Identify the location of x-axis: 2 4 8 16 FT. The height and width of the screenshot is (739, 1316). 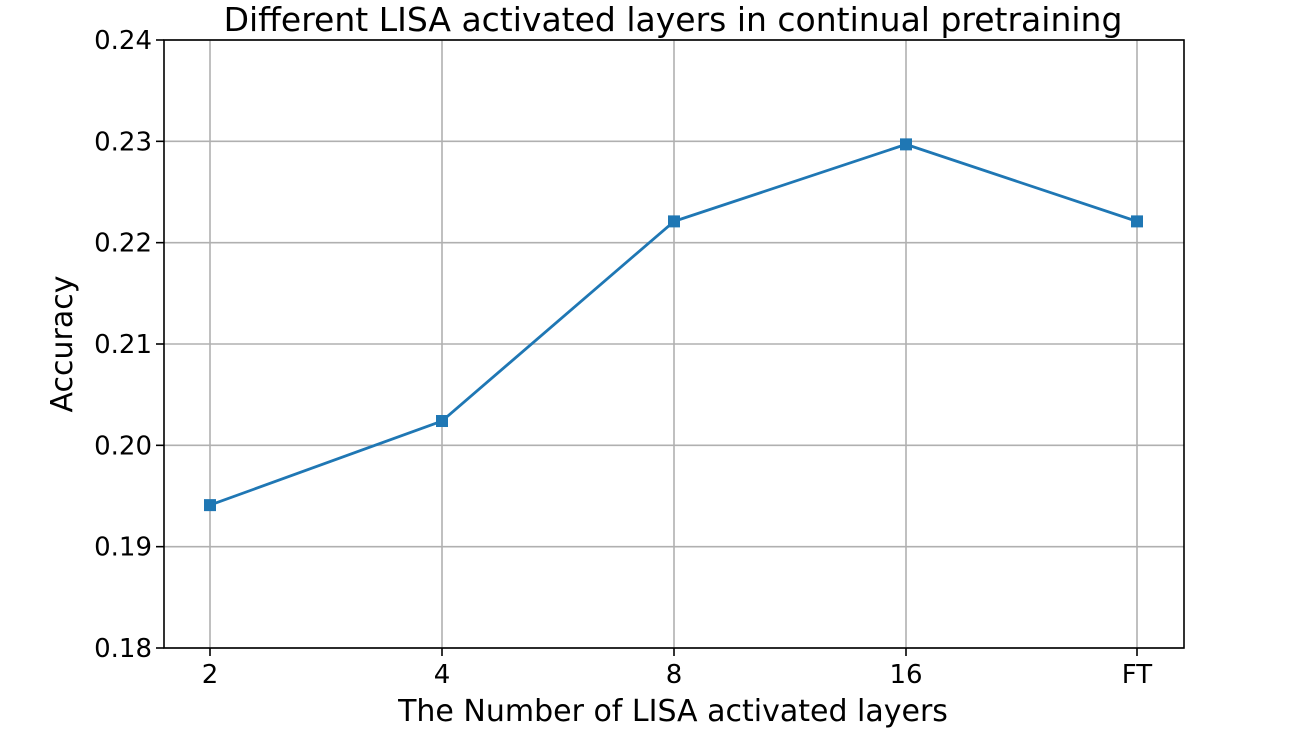
(677, 669).